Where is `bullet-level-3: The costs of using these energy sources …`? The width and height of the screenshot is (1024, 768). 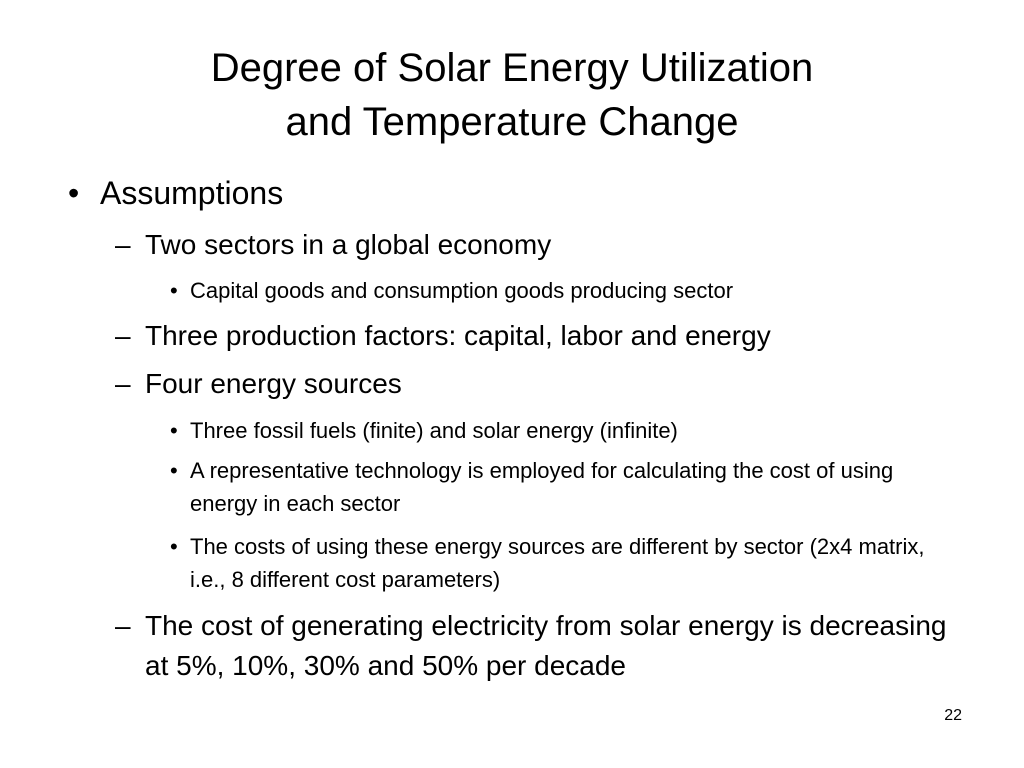
bullet-level-3: The costs of using these energy sources … is located at coordinates (555, 563).